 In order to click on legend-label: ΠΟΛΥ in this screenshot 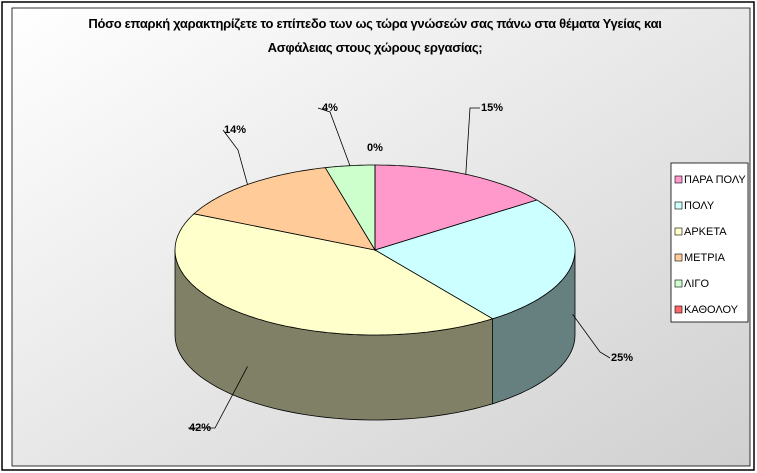, I will do `click(699, 206)`.